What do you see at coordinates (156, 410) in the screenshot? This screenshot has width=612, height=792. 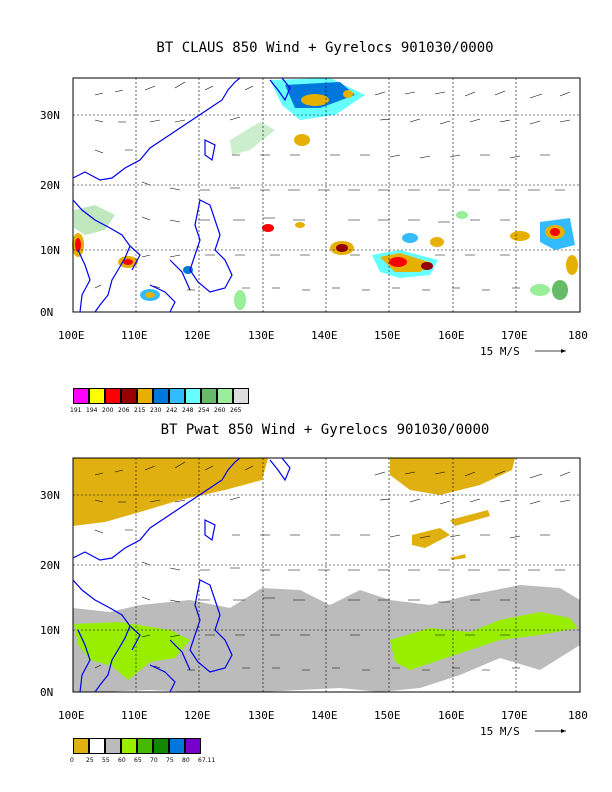 I see `colorbar-label: 230` at bounding box center [156, 410].